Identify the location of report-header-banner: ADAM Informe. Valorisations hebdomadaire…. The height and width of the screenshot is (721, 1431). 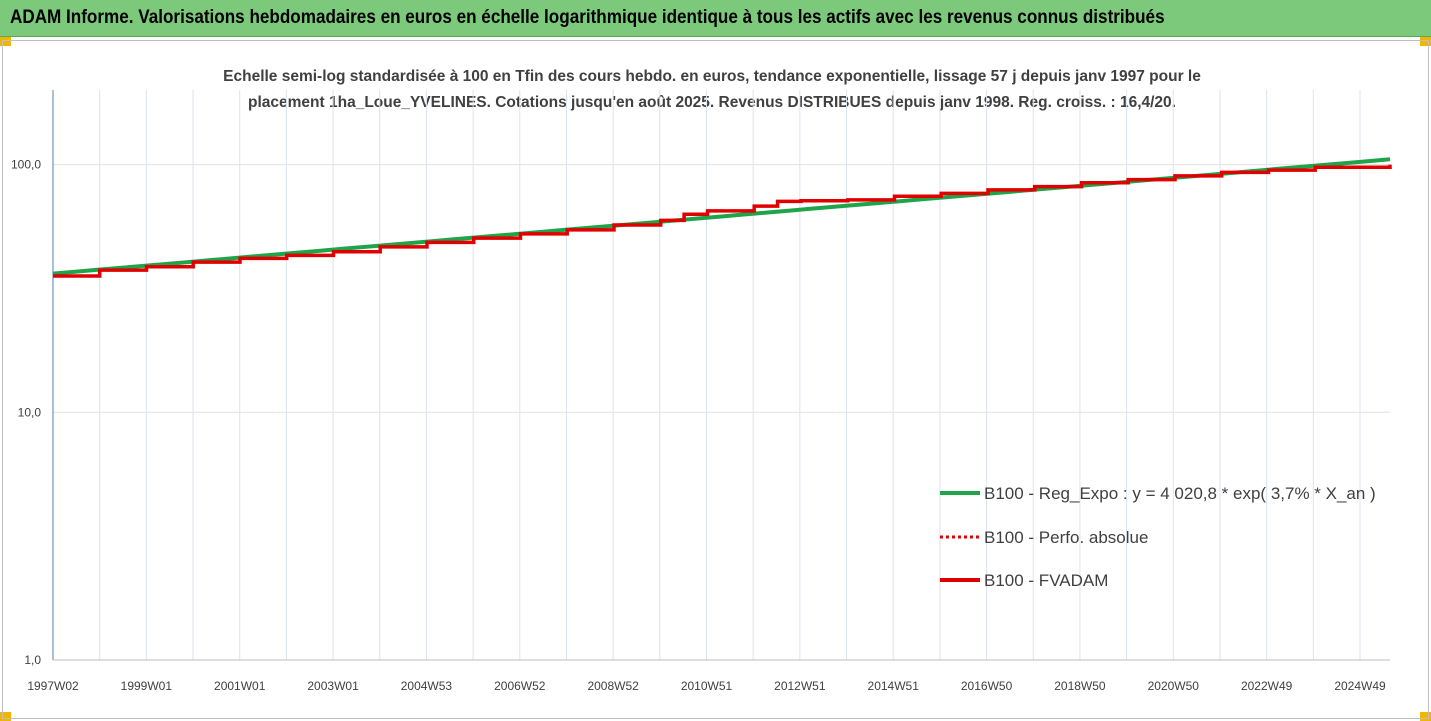
(715, 18).